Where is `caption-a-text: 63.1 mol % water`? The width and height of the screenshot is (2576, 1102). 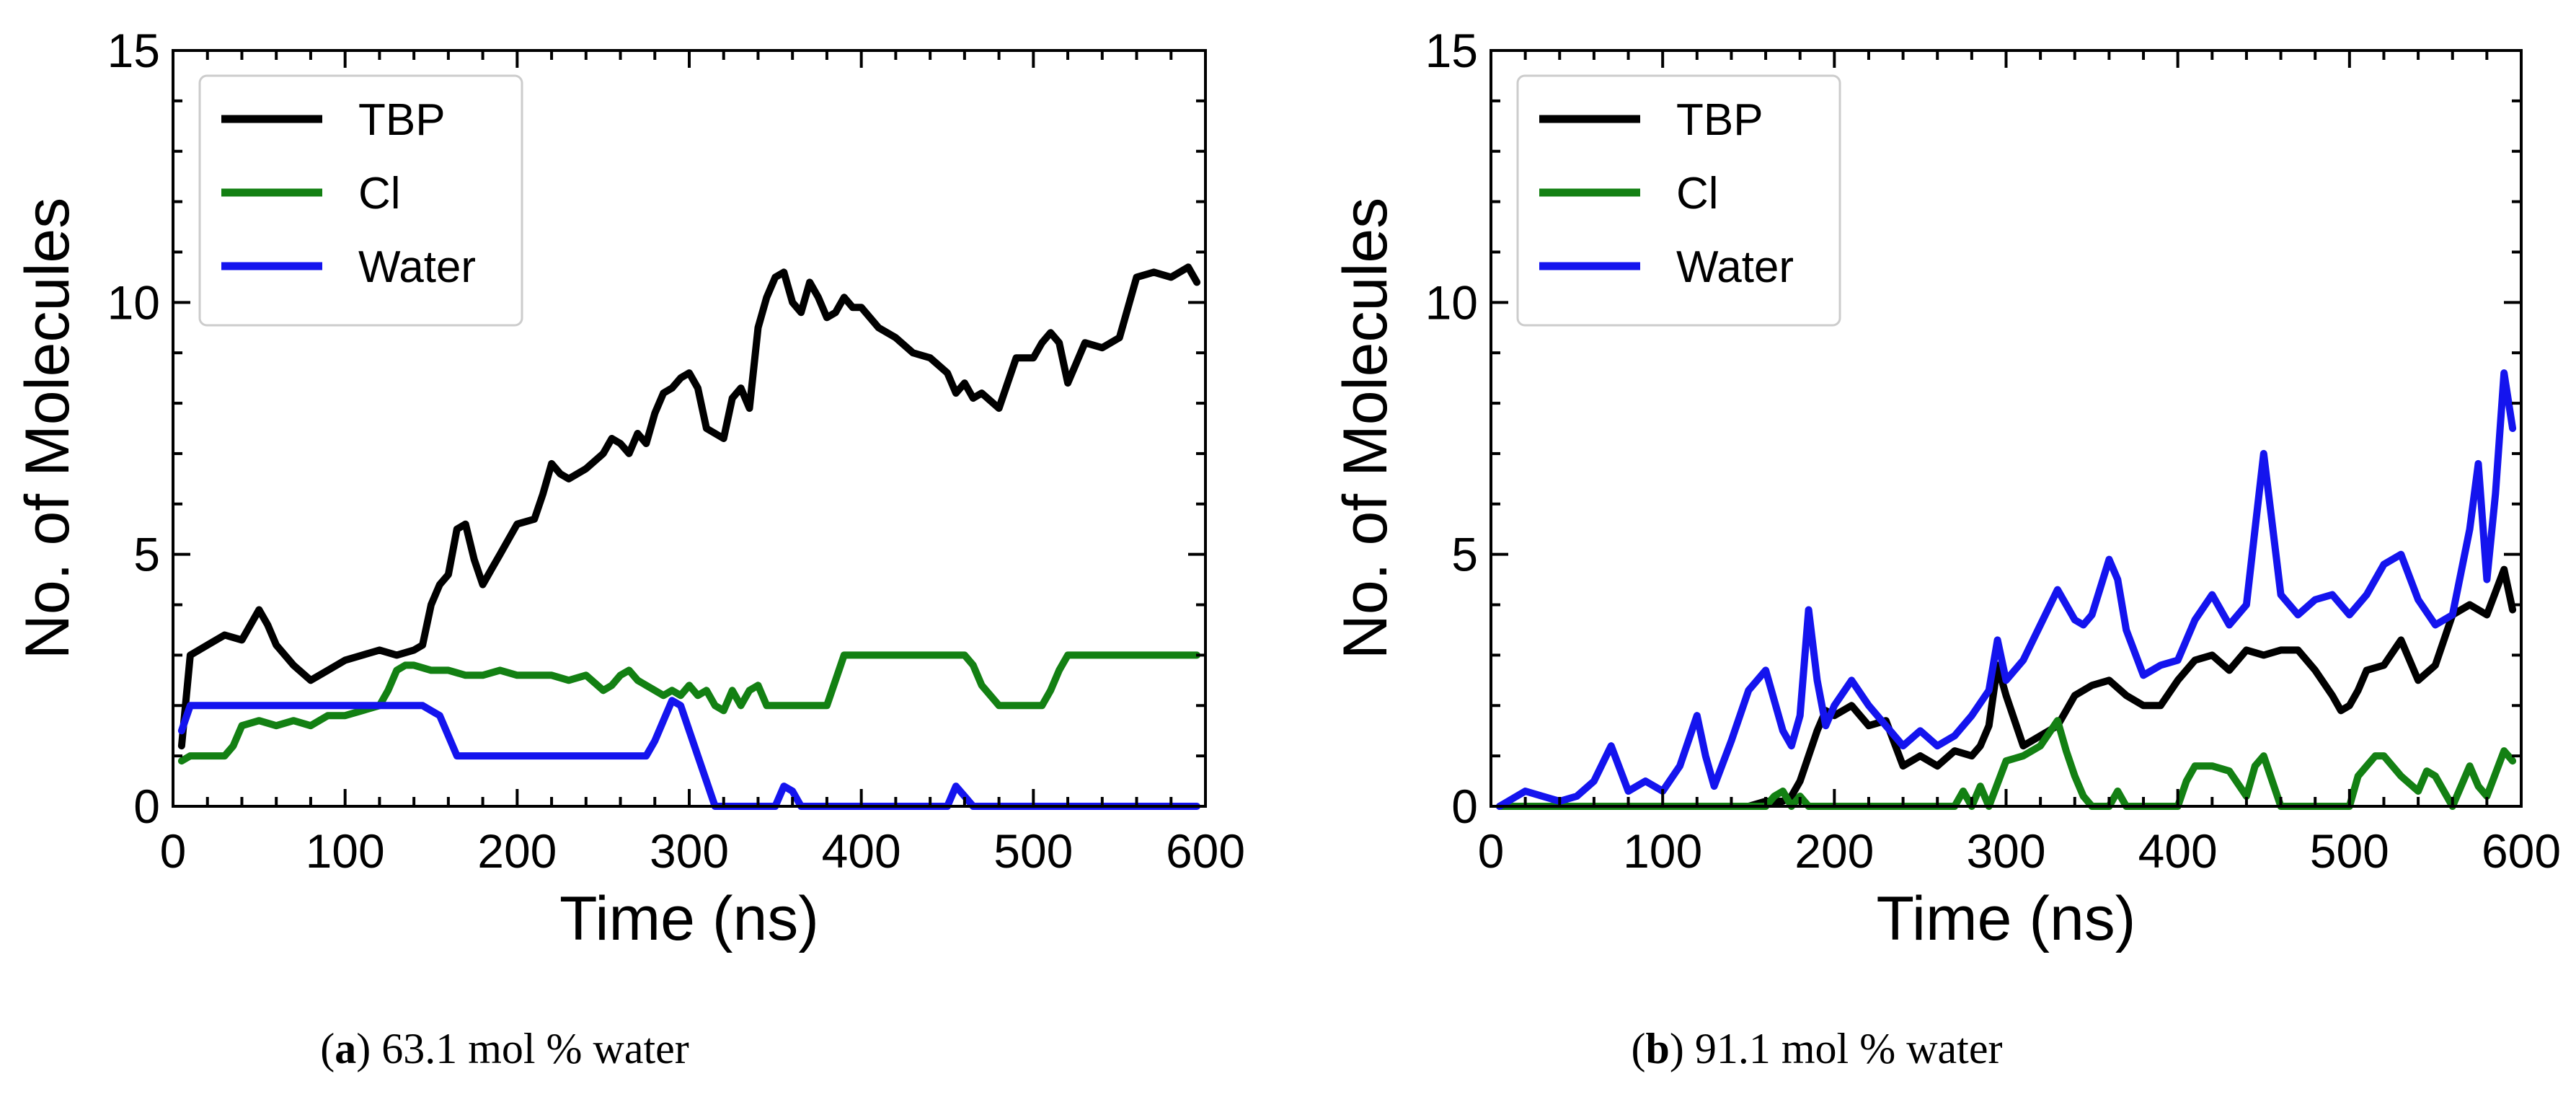 caption-a-text: 63.1 mol % water is located at coordinates (535, 1048).